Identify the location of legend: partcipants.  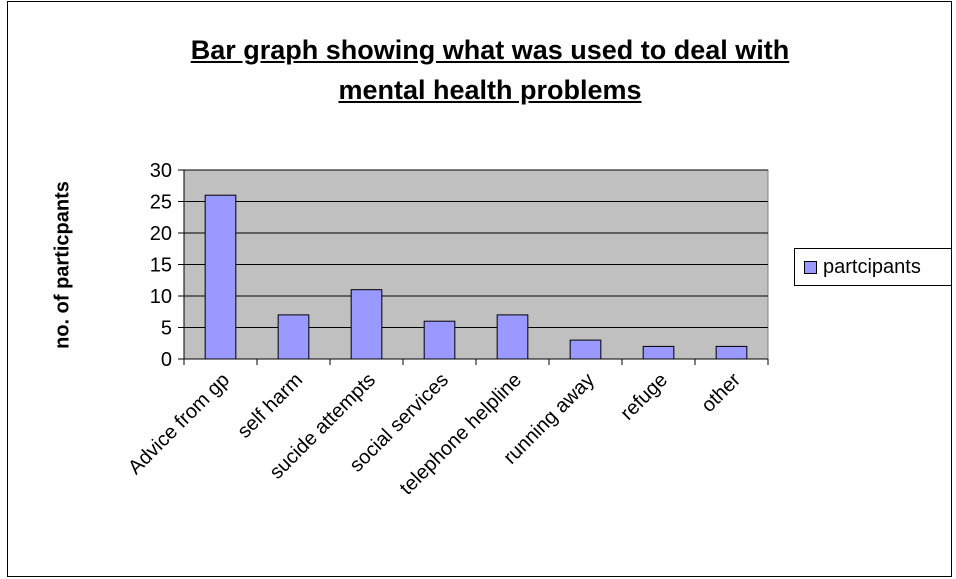
(873, 267).